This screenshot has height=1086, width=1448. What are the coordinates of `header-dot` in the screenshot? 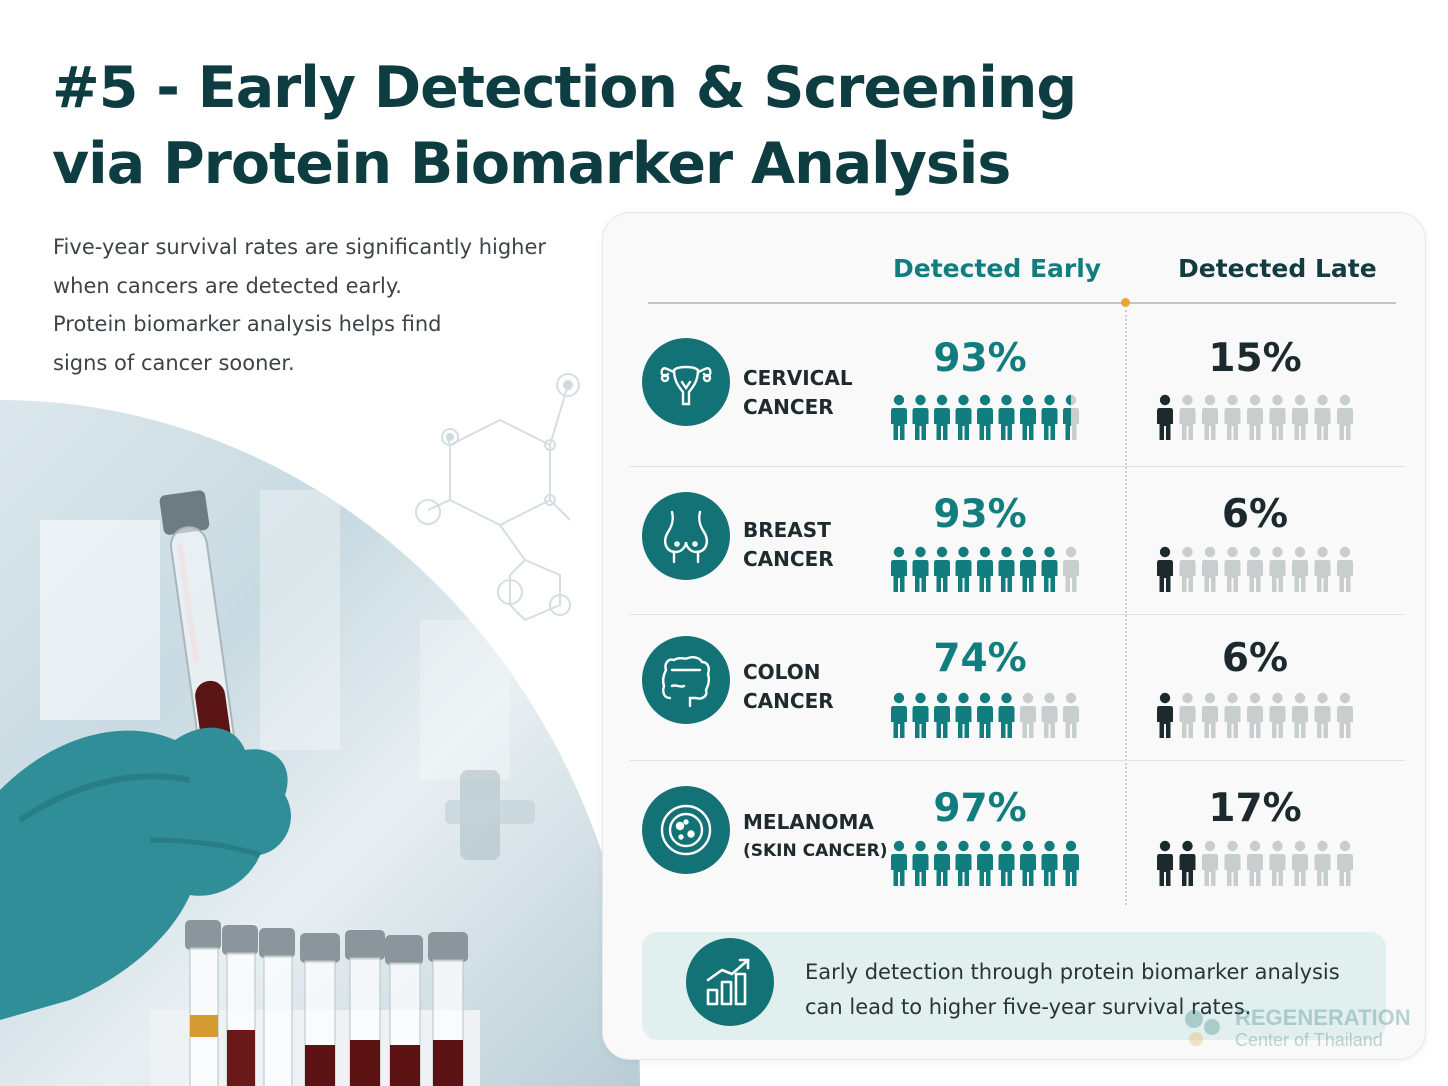 It's located at (1125, 302).